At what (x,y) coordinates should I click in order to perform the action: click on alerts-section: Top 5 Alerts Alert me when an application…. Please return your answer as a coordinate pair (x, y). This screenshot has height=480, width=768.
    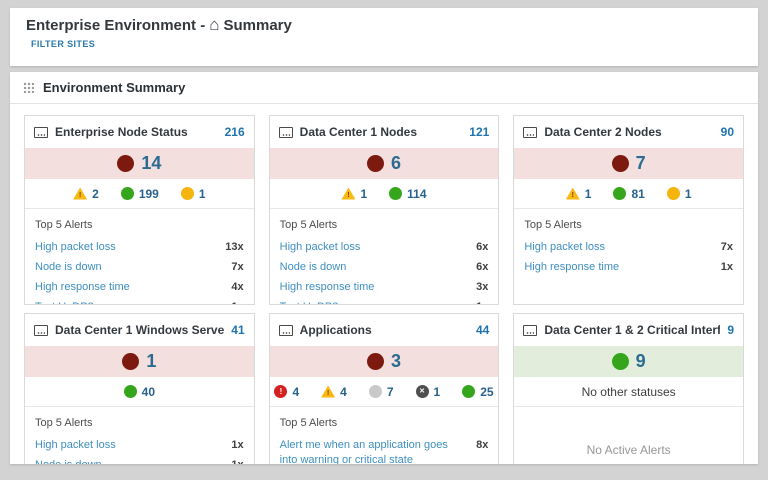
    Looking at the image, I should click on (384, 435).